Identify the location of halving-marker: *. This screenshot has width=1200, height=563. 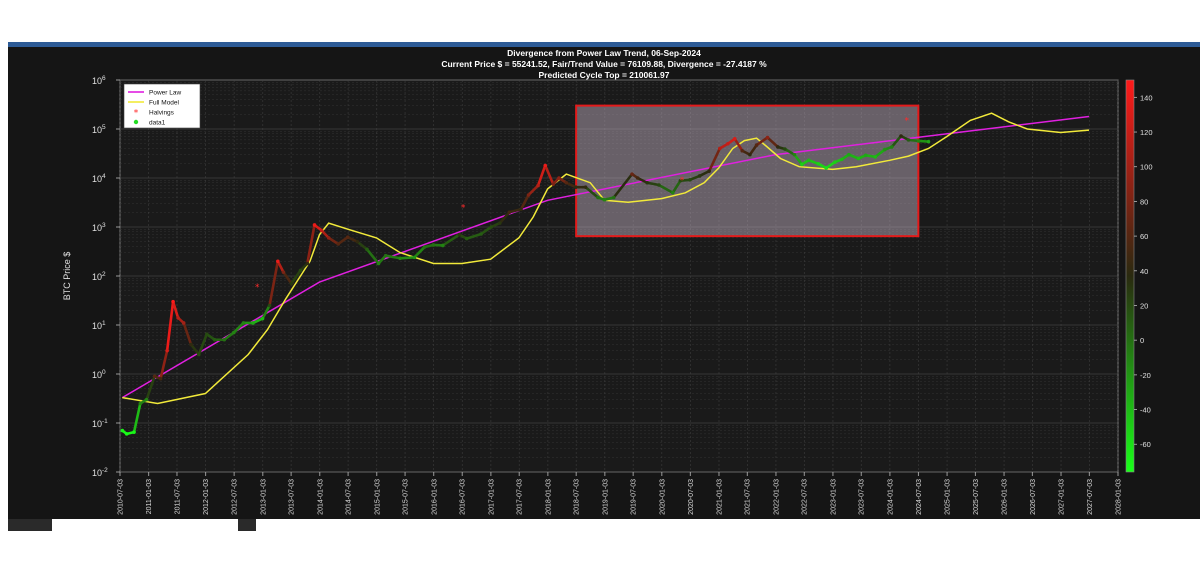
(907, 121).